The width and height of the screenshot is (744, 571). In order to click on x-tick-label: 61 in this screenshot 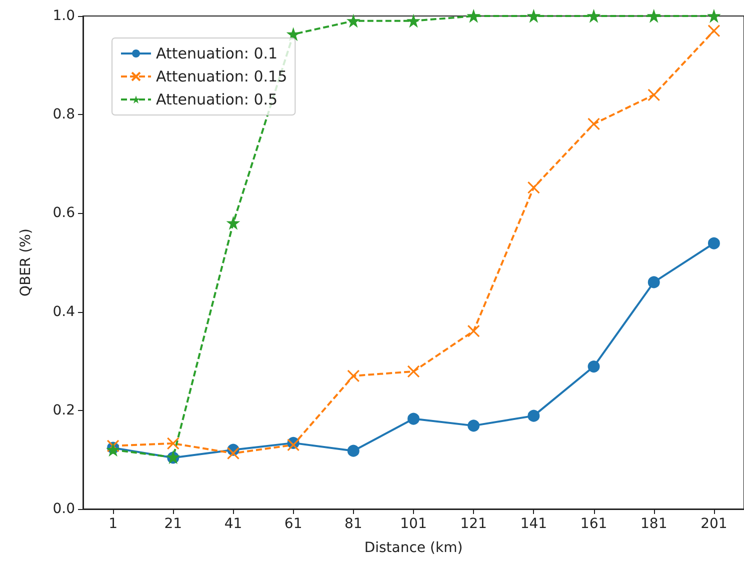, I will do `click(293, 524)`.